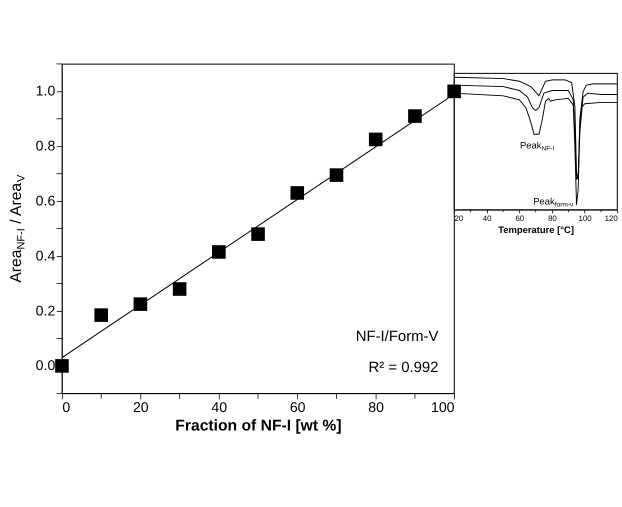 The width and height of the screenshot is (622, 507). Describe the element at coordinates (403, 368) in the screenshot. I see `annotation: R² = 0.992` at that location.